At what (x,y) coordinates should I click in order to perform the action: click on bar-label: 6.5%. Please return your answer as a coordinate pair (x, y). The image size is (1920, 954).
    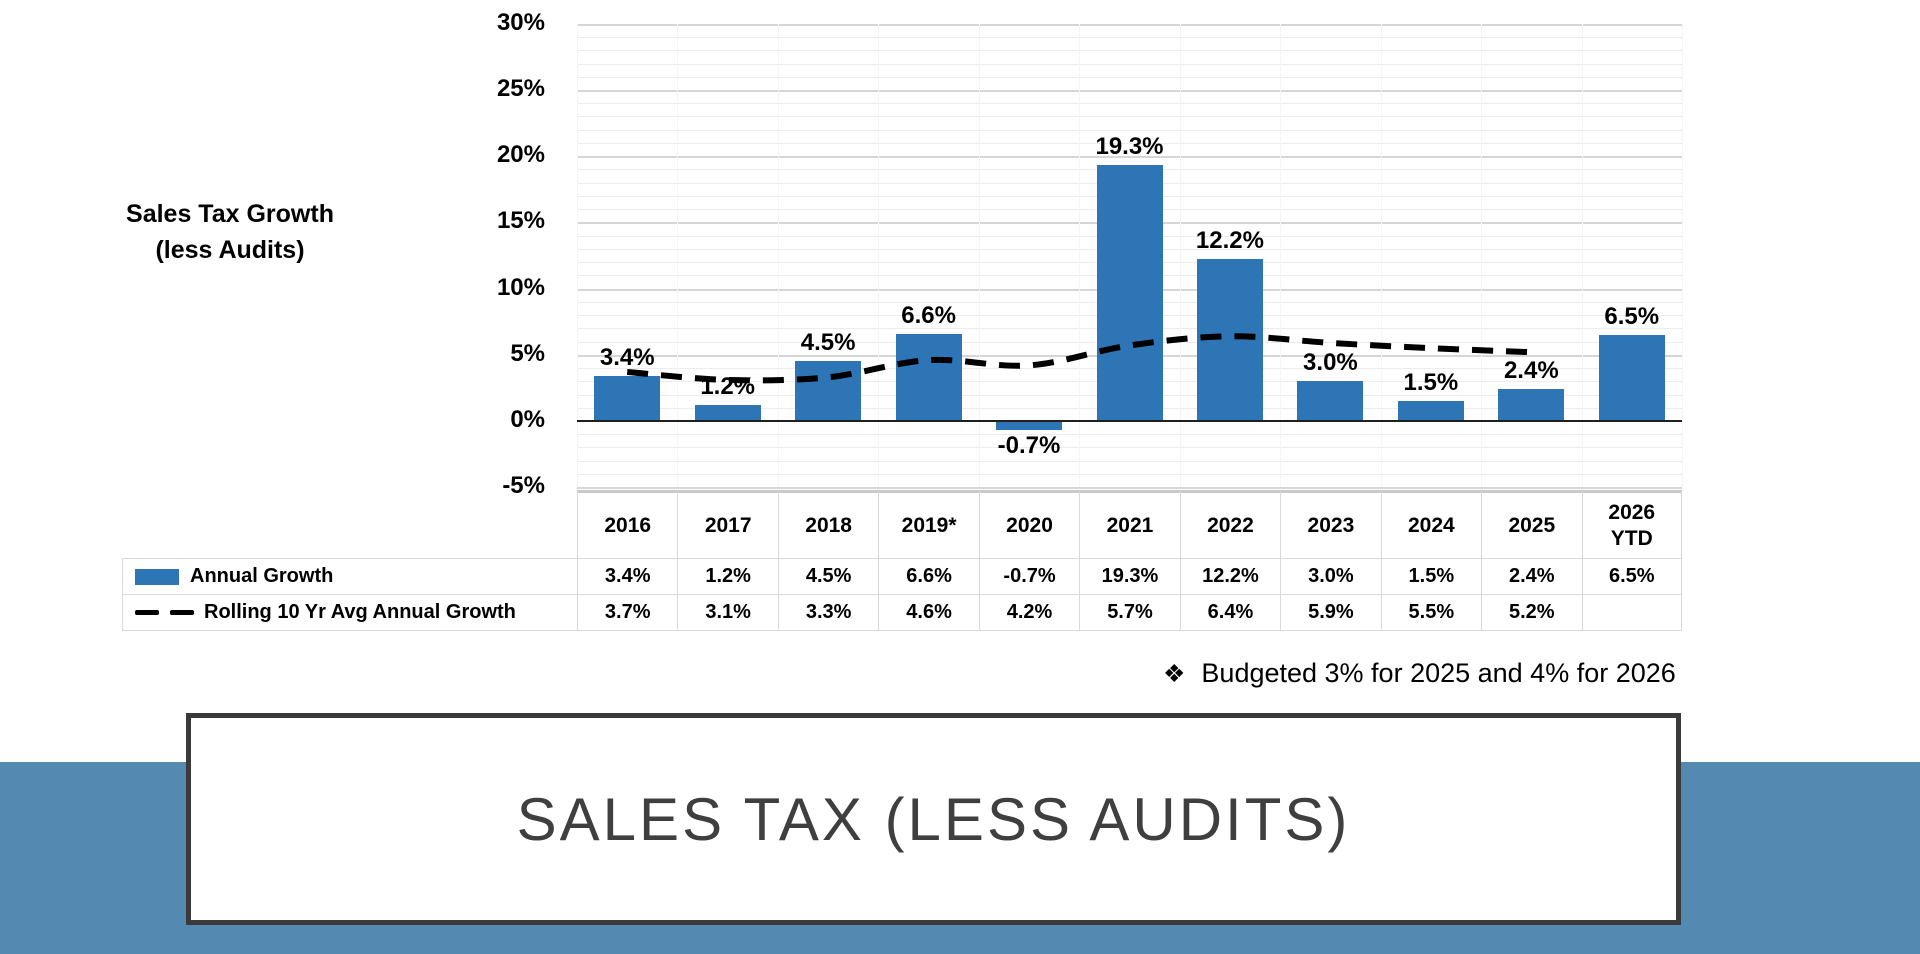
    Looking at the image, I should click on (1632, 316).